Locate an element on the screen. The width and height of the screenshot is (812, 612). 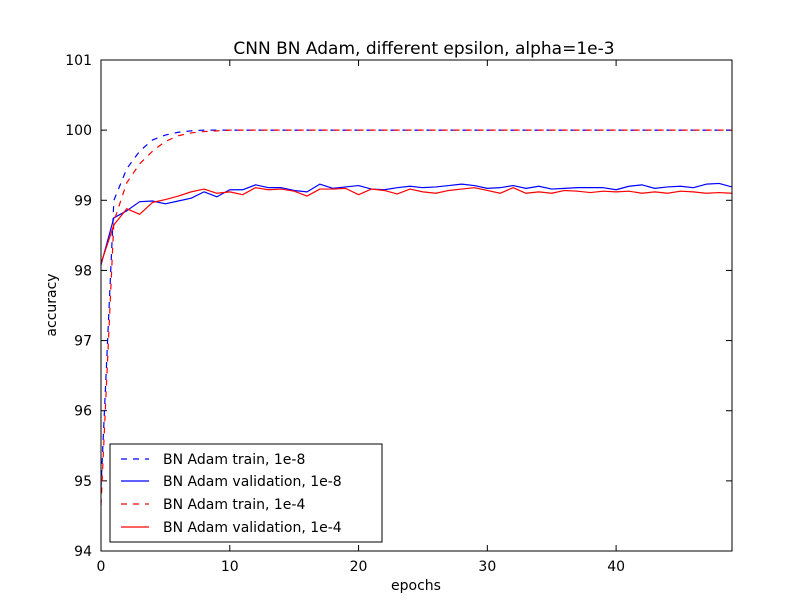
legend-label-validation-1e-4: BN Adam validation, 1e-4 is located at coordinates (252, 528).